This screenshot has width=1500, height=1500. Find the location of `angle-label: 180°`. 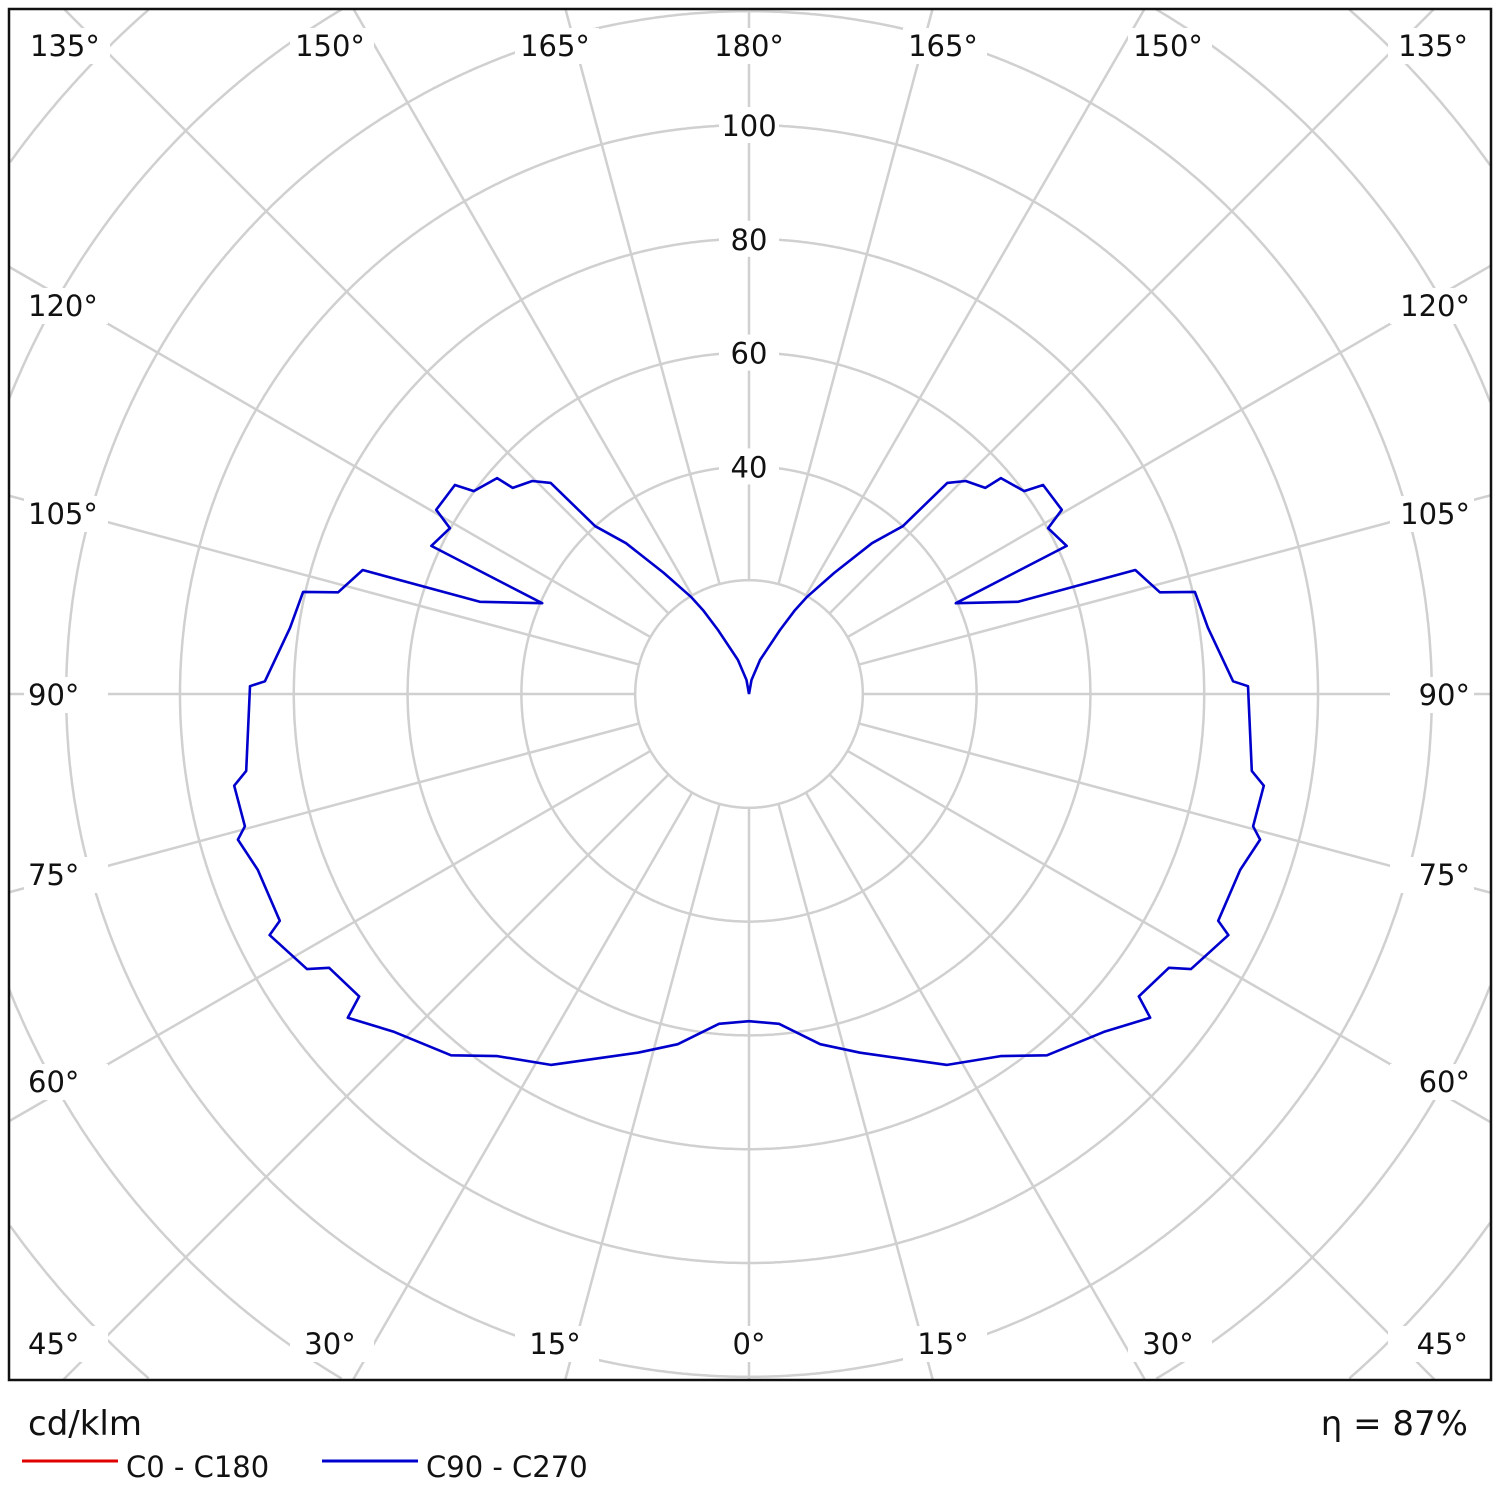

angle-label: 180° is located at coordinates (749, 46).